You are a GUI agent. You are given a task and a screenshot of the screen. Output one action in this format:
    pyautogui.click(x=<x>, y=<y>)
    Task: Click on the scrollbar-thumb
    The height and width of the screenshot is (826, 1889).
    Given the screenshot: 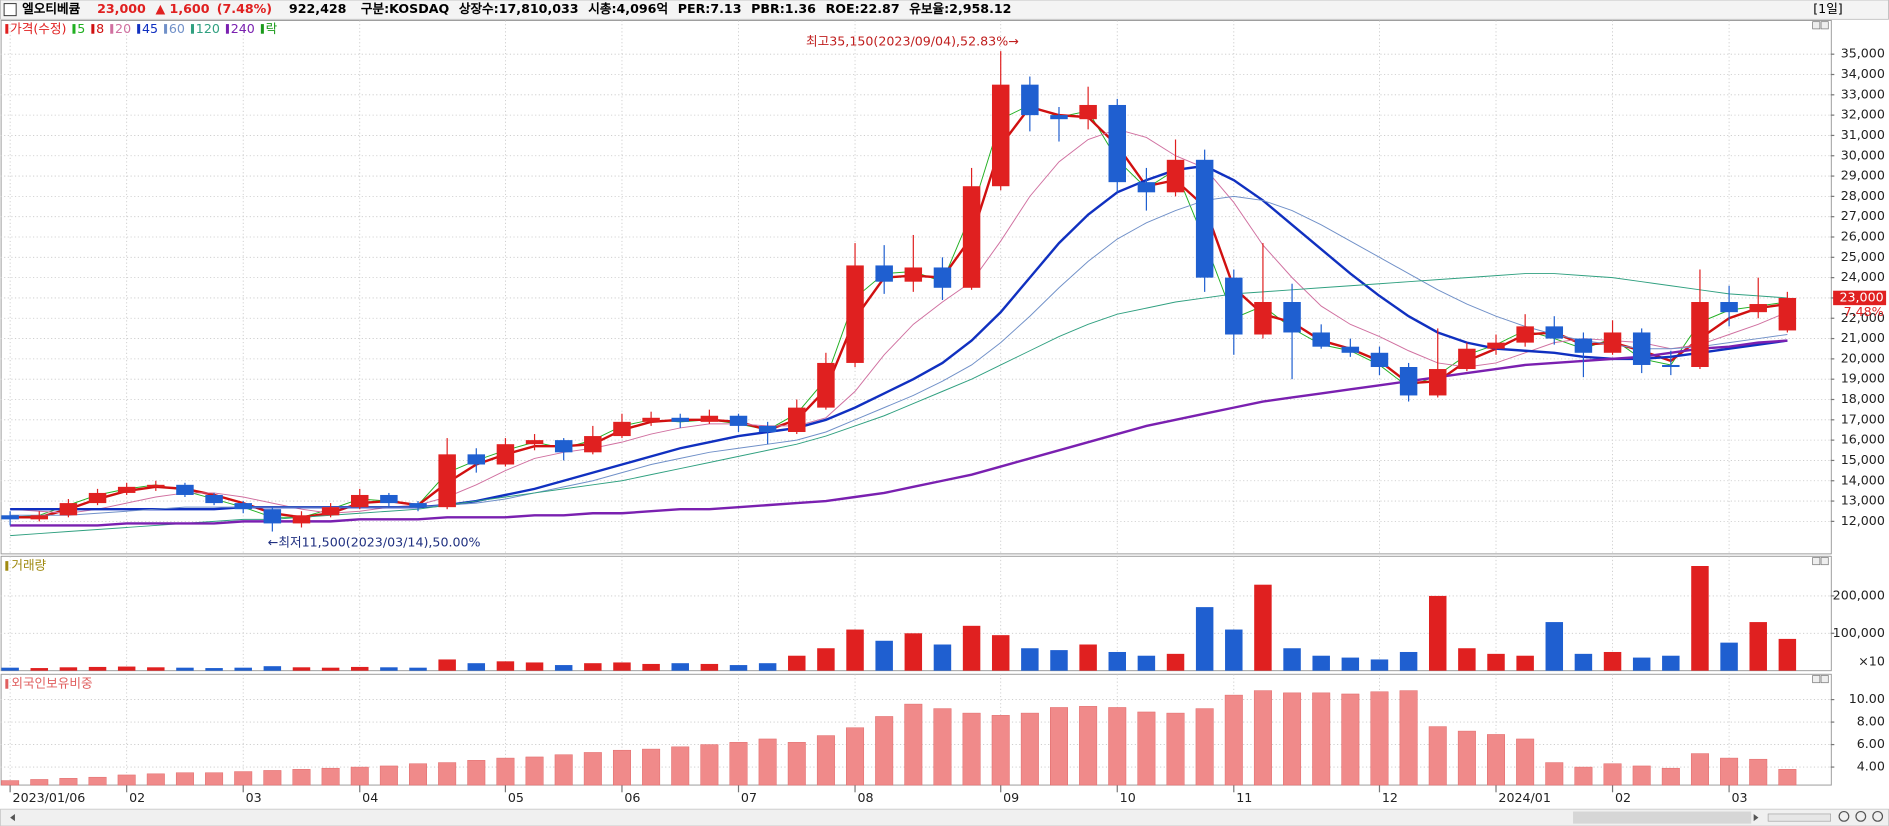 What is the action you would take?
    pyautogui.click(x=1662, y=817)
    